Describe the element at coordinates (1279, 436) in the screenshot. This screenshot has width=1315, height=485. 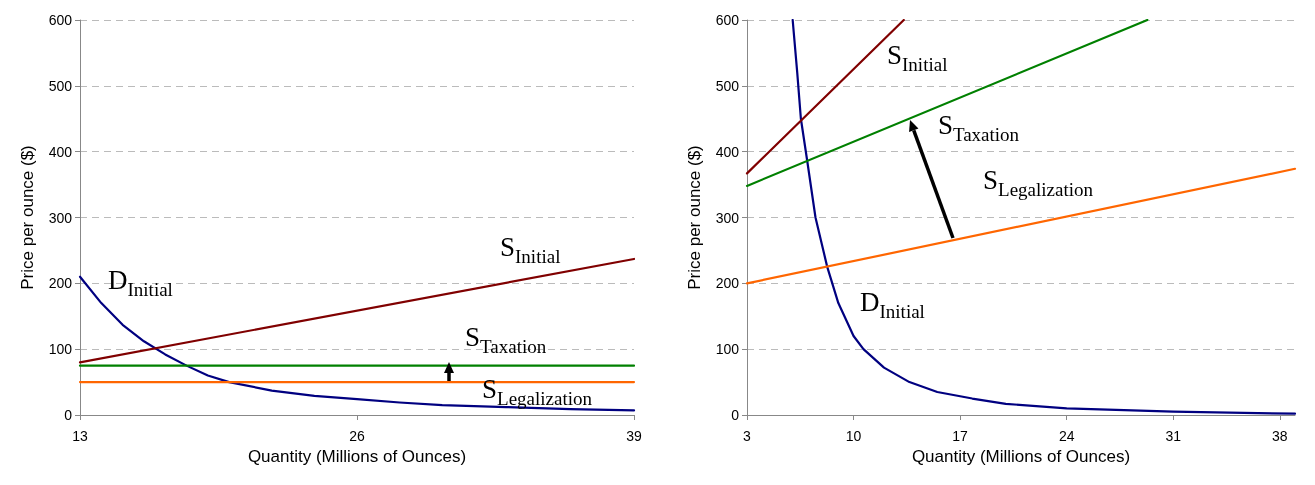
I see `x-tick-label: 38` at that location.